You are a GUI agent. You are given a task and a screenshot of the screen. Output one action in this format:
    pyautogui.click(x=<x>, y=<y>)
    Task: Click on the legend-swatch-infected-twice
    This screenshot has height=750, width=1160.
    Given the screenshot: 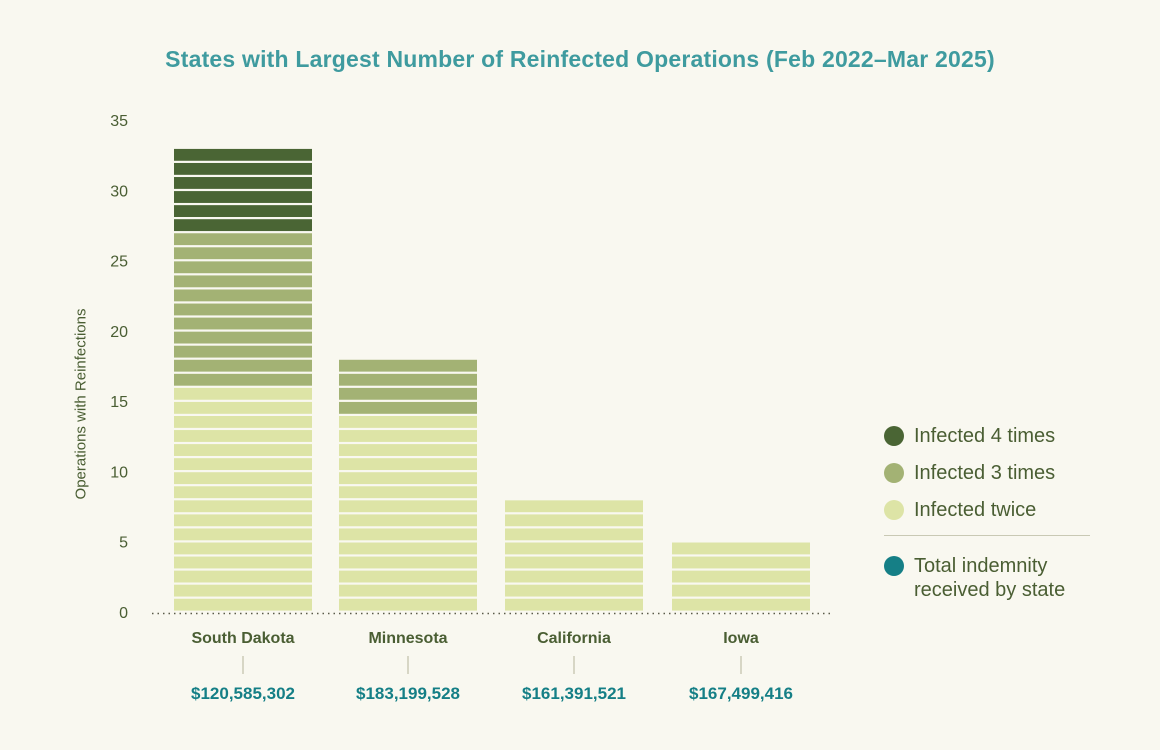 What is the action you would take?
    pyautogui.click(x=894, y=510)
    